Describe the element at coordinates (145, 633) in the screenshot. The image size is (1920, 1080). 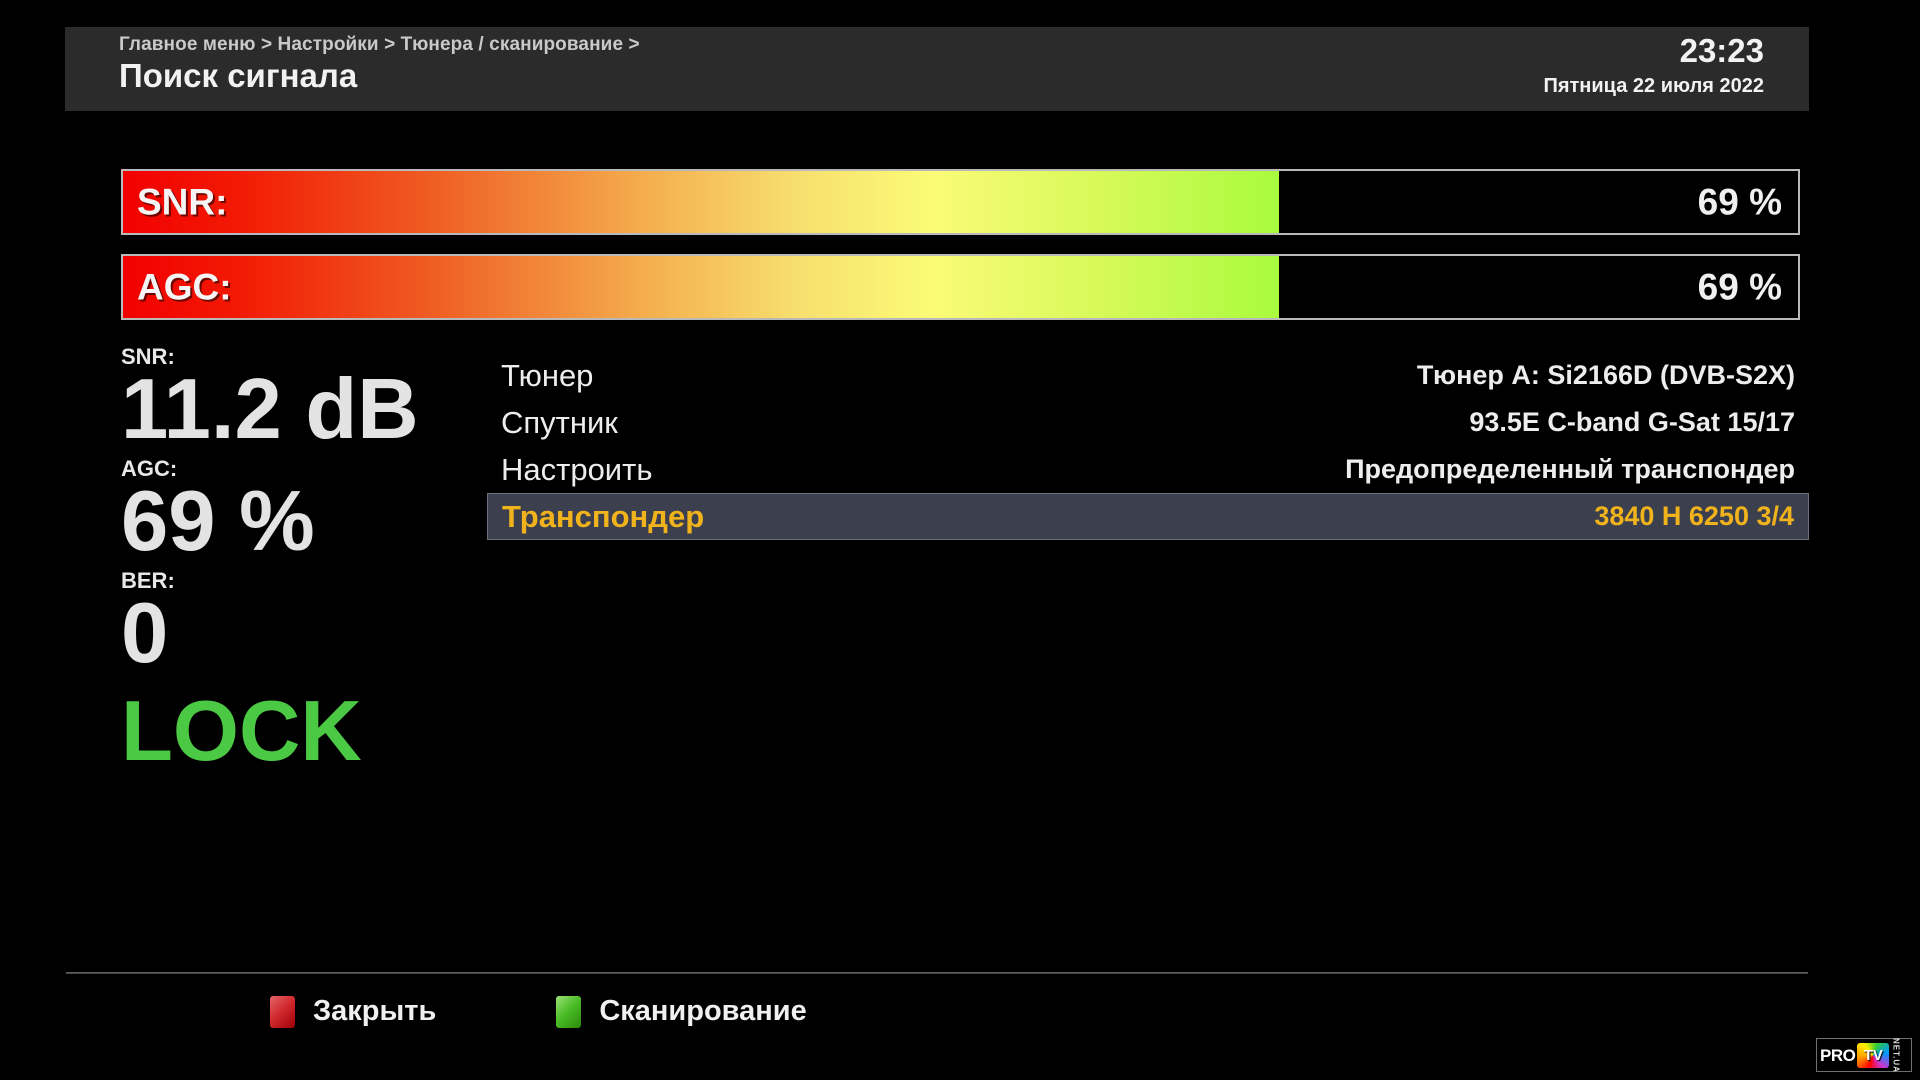
I see `ber-stat-value: 0` at that location.